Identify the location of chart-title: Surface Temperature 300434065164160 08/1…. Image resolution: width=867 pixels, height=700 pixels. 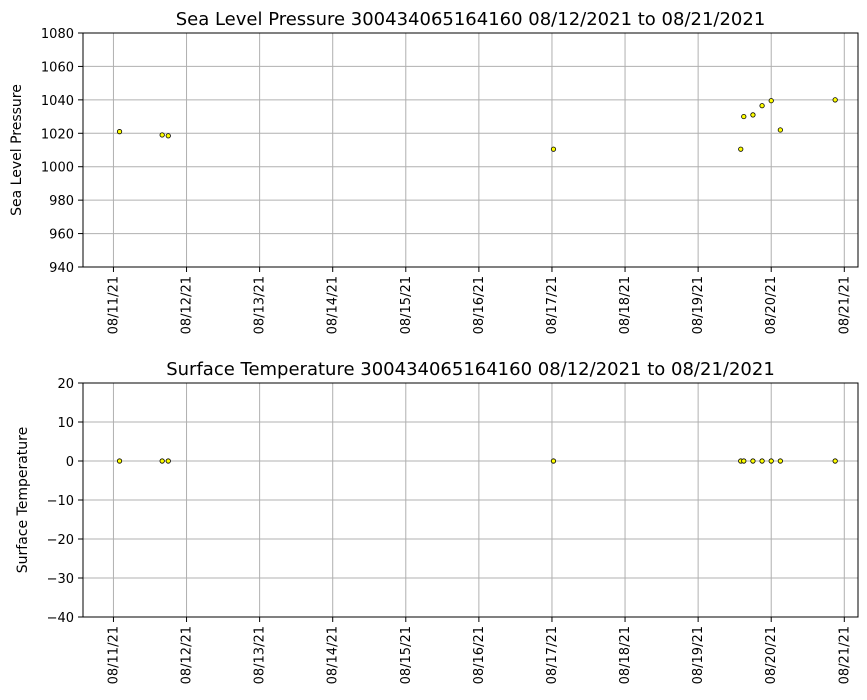
(470, 369).